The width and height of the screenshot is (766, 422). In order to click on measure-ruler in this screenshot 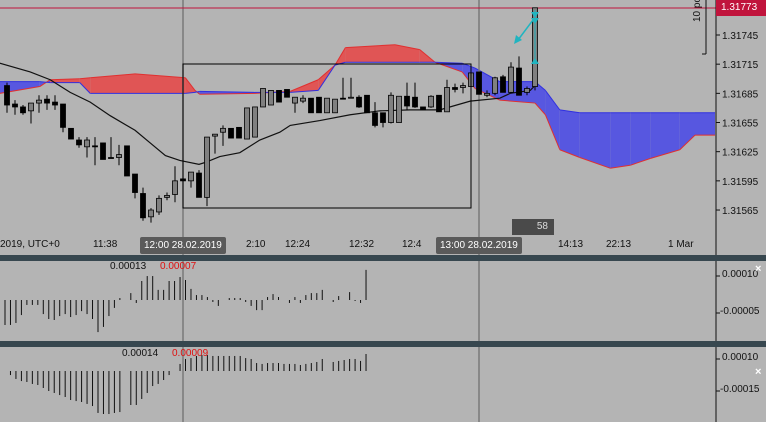, I will do `click(704, 27)`.